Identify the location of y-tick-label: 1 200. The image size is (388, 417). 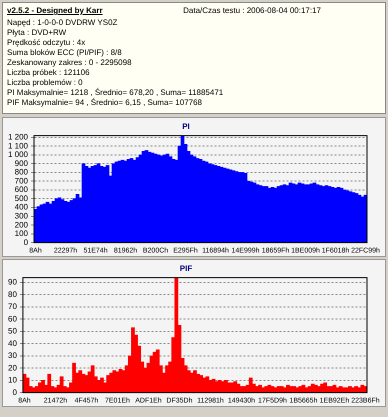
(18, 137).